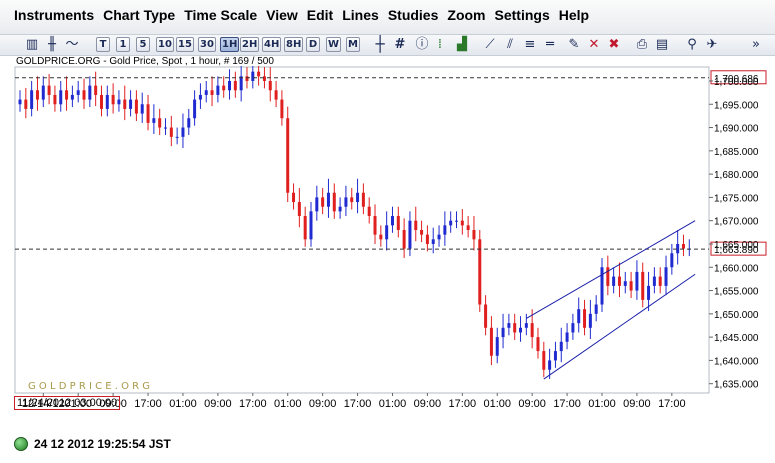  Describe the element at coordinates (611, 269) in the screenshot. I see `channel-line` at that location.